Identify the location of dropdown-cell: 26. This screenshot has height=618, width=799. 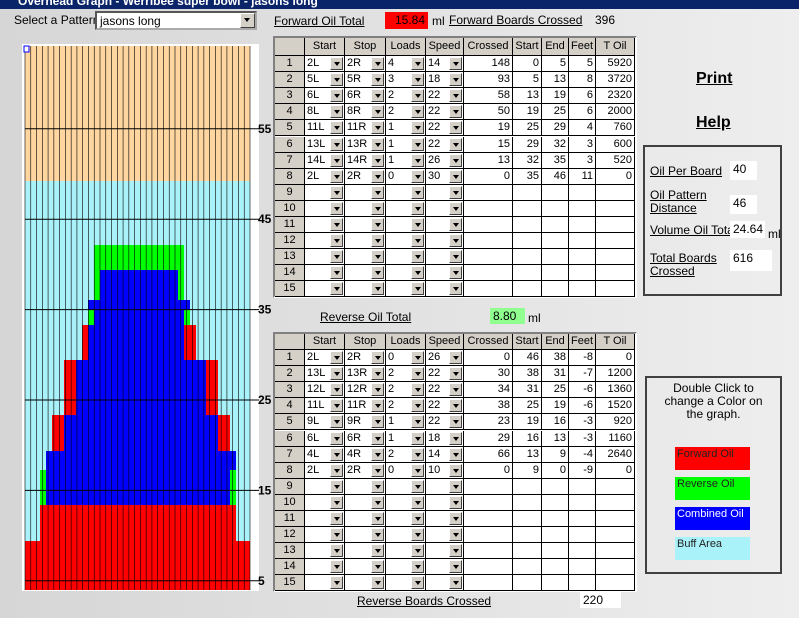
(445, 358).